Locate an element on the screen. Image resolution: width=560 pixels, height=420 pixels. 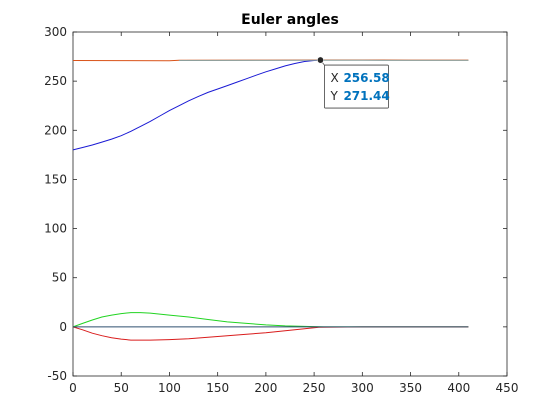
x-tick-label: 250 is located at coordinates (314, 388).